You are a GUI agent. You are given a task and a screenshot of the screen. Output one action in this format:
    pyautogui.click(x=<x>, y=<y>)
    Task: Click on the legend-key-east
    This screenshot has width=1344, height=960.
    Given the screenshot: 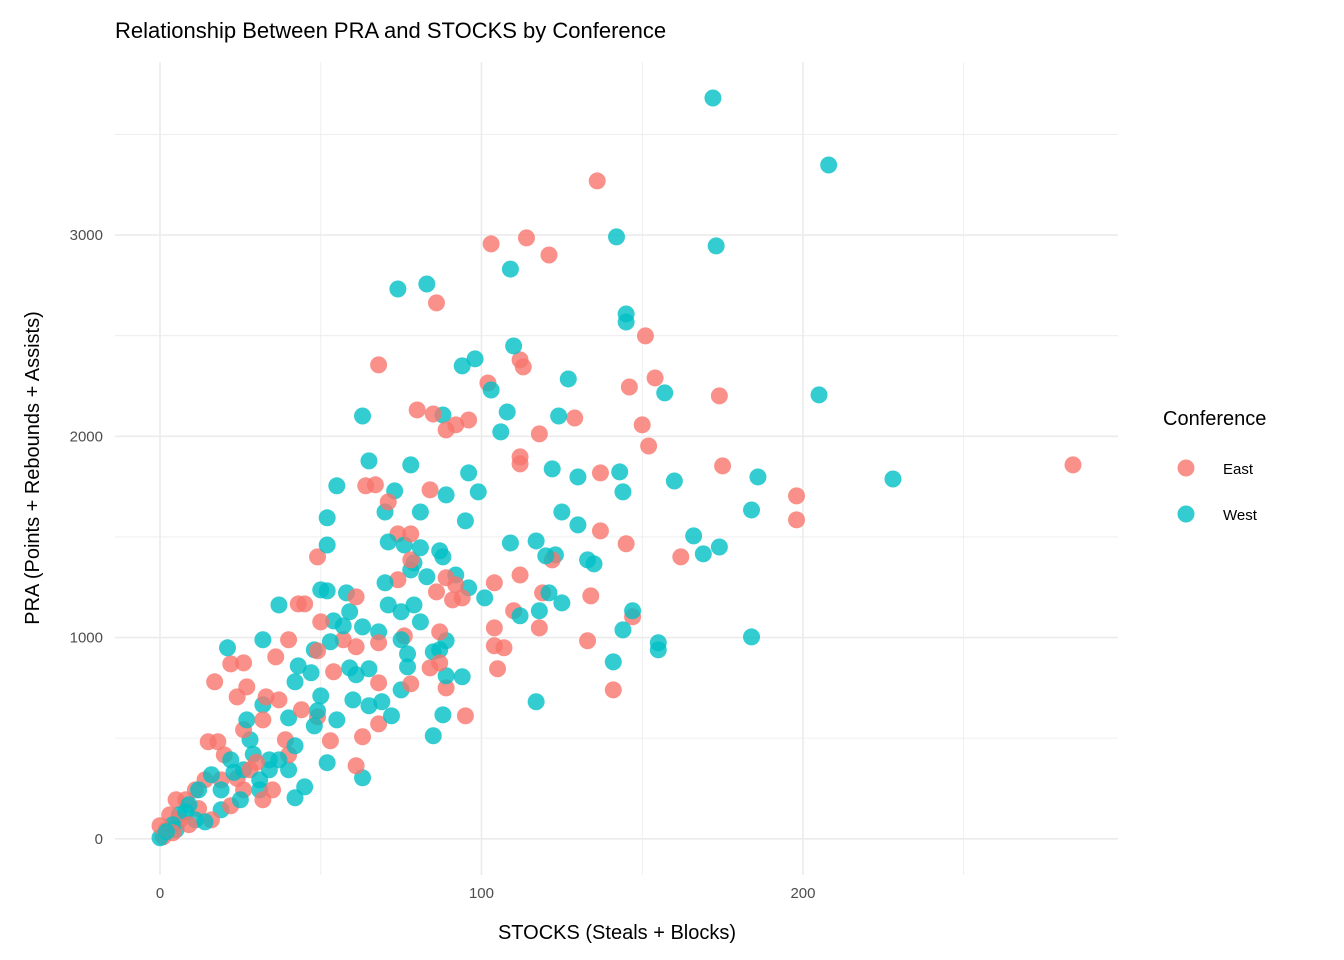 What is the action you would take?
    pyautogui.click(x=1186, y=468)
    